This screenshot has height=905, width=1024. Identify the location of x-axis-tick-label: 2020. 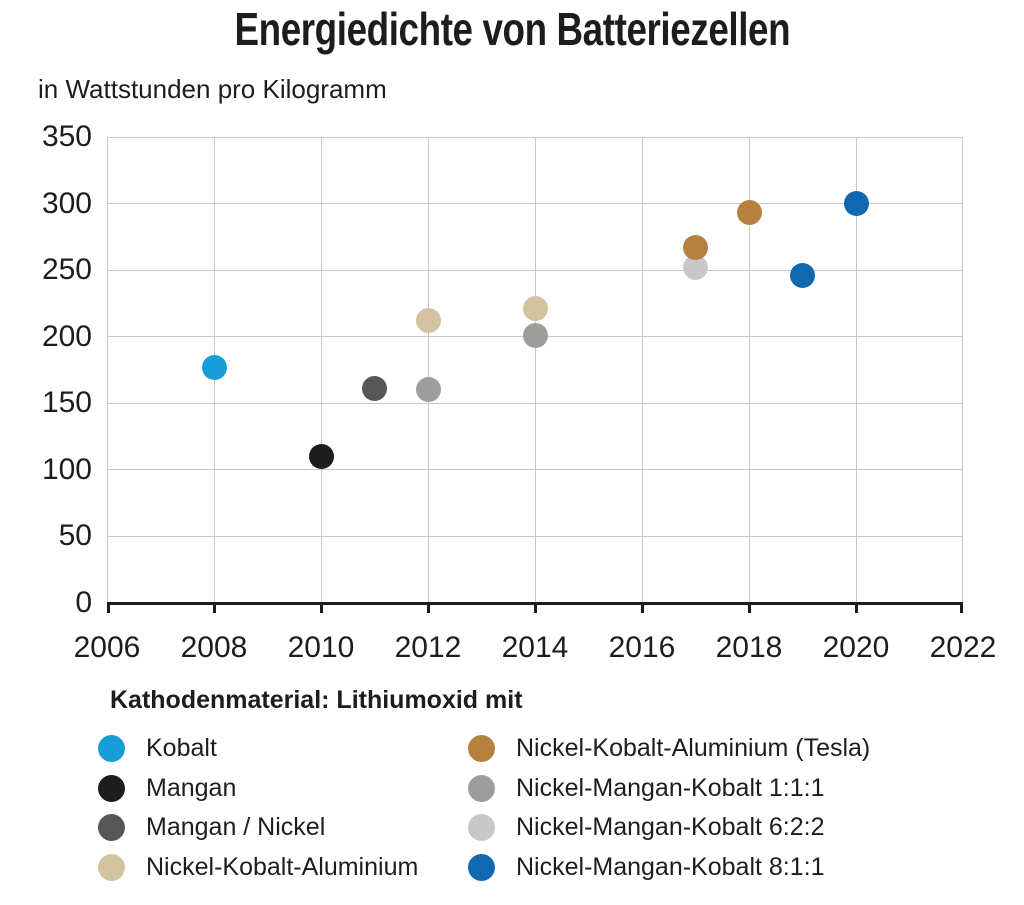
(856, 647).